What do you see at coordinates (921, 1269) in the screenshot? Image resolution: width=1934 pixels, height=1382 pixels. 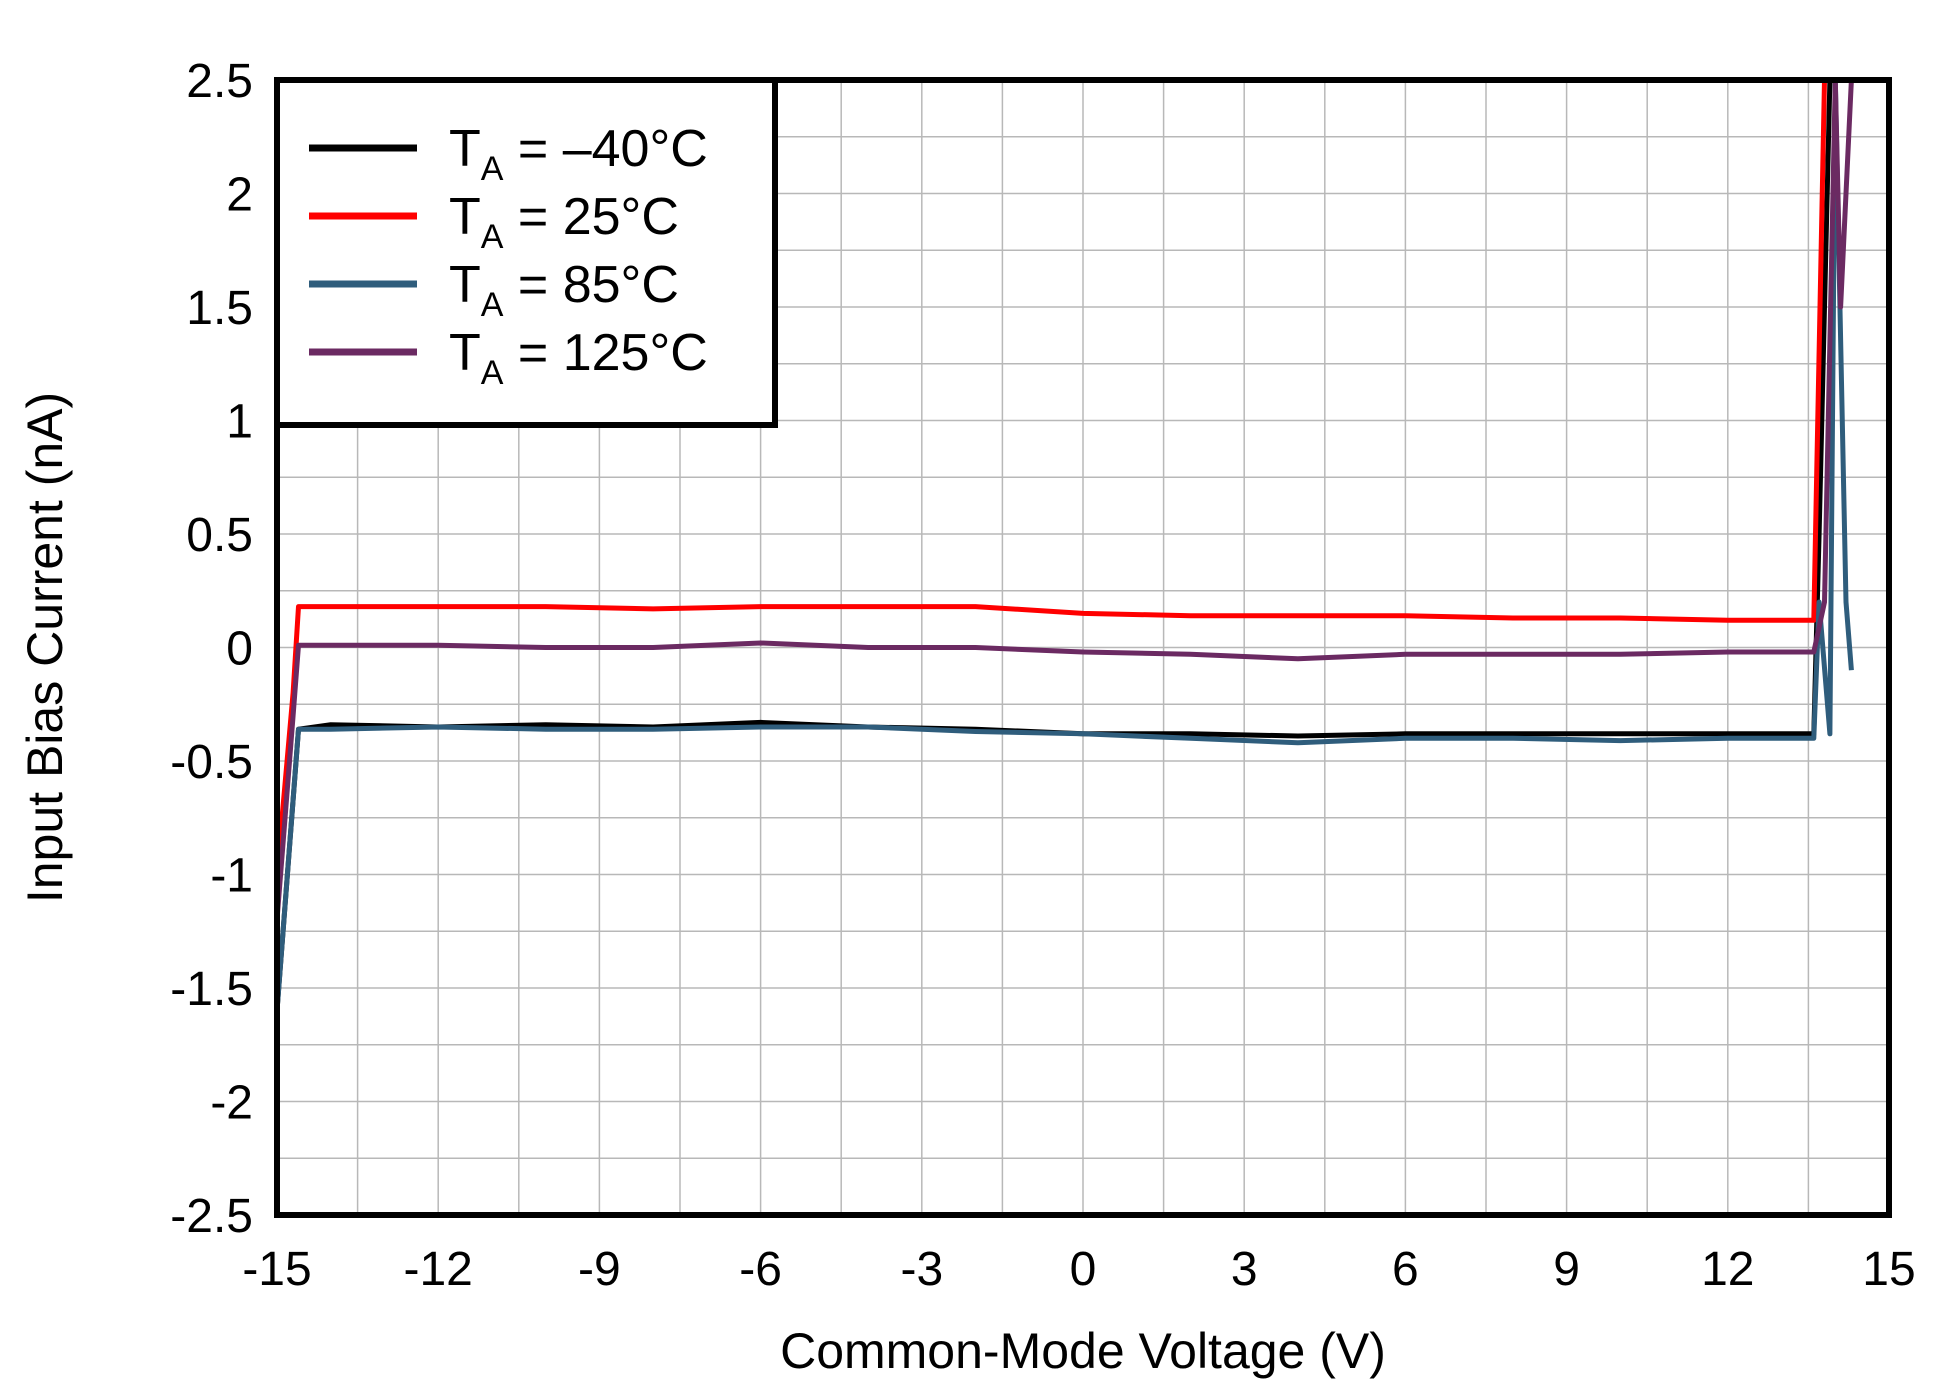 I see `x-tick-label: -3` at bounding box center [921, 1269].